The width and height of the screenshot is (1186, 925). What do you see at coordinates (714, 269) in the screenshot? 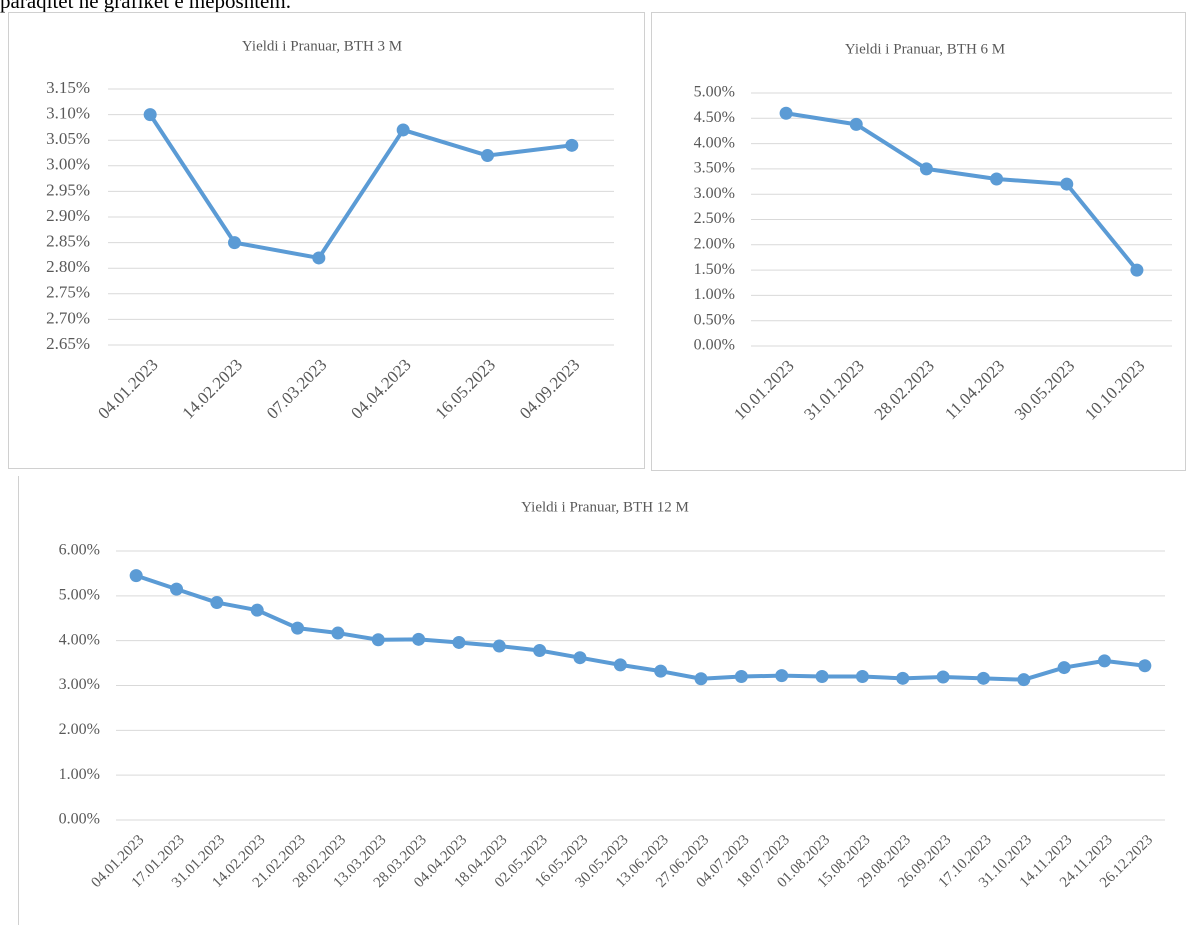
I see `y-tick-label: 1.50%` at bounding box center [714, 269].